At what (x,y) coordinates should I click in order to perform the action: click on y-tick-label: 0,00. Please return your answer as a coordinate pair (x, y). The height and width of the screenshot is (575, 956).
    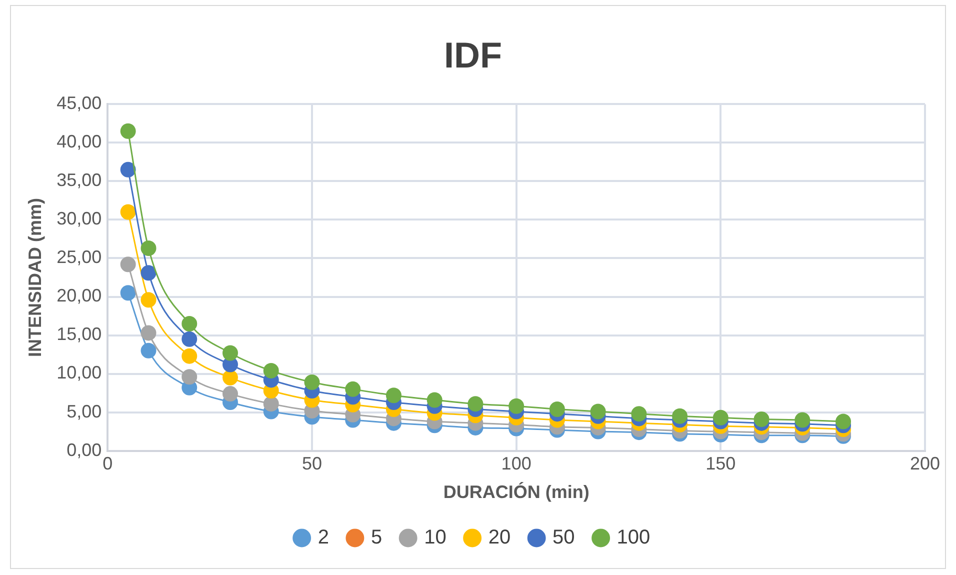
    Looking at the image, I should click on (84, 450).